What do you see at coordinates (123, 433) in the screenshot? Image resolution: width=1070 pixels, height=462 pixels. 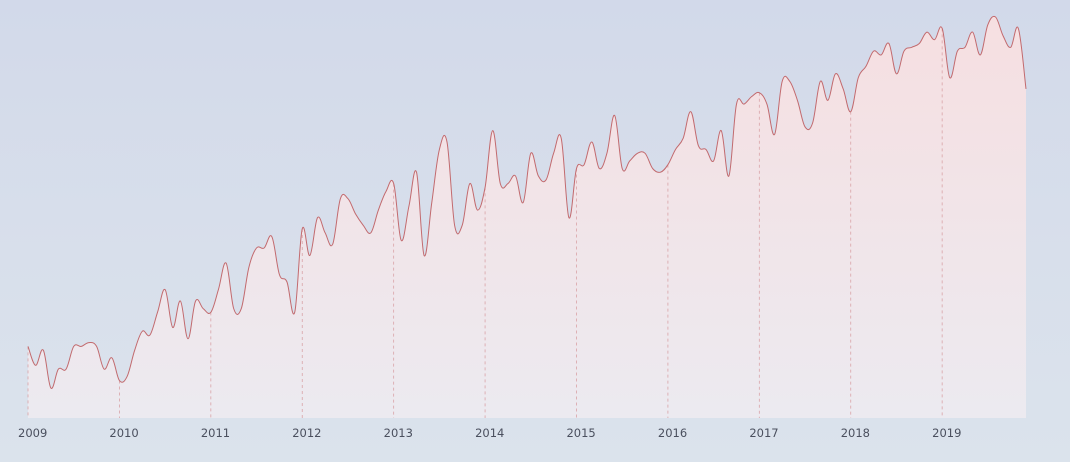 I see `x-tick-label-2010: 2010` at bounding box center [123, 433].